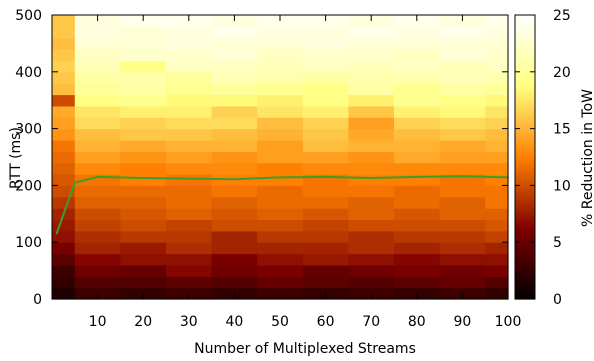 Image resolution: width=594 pixels, height=361 pixels. What do you see at coordinates (143, 322) in the screenshot?
I see `x-tick-label: 20` at bounding box center [143, 322].